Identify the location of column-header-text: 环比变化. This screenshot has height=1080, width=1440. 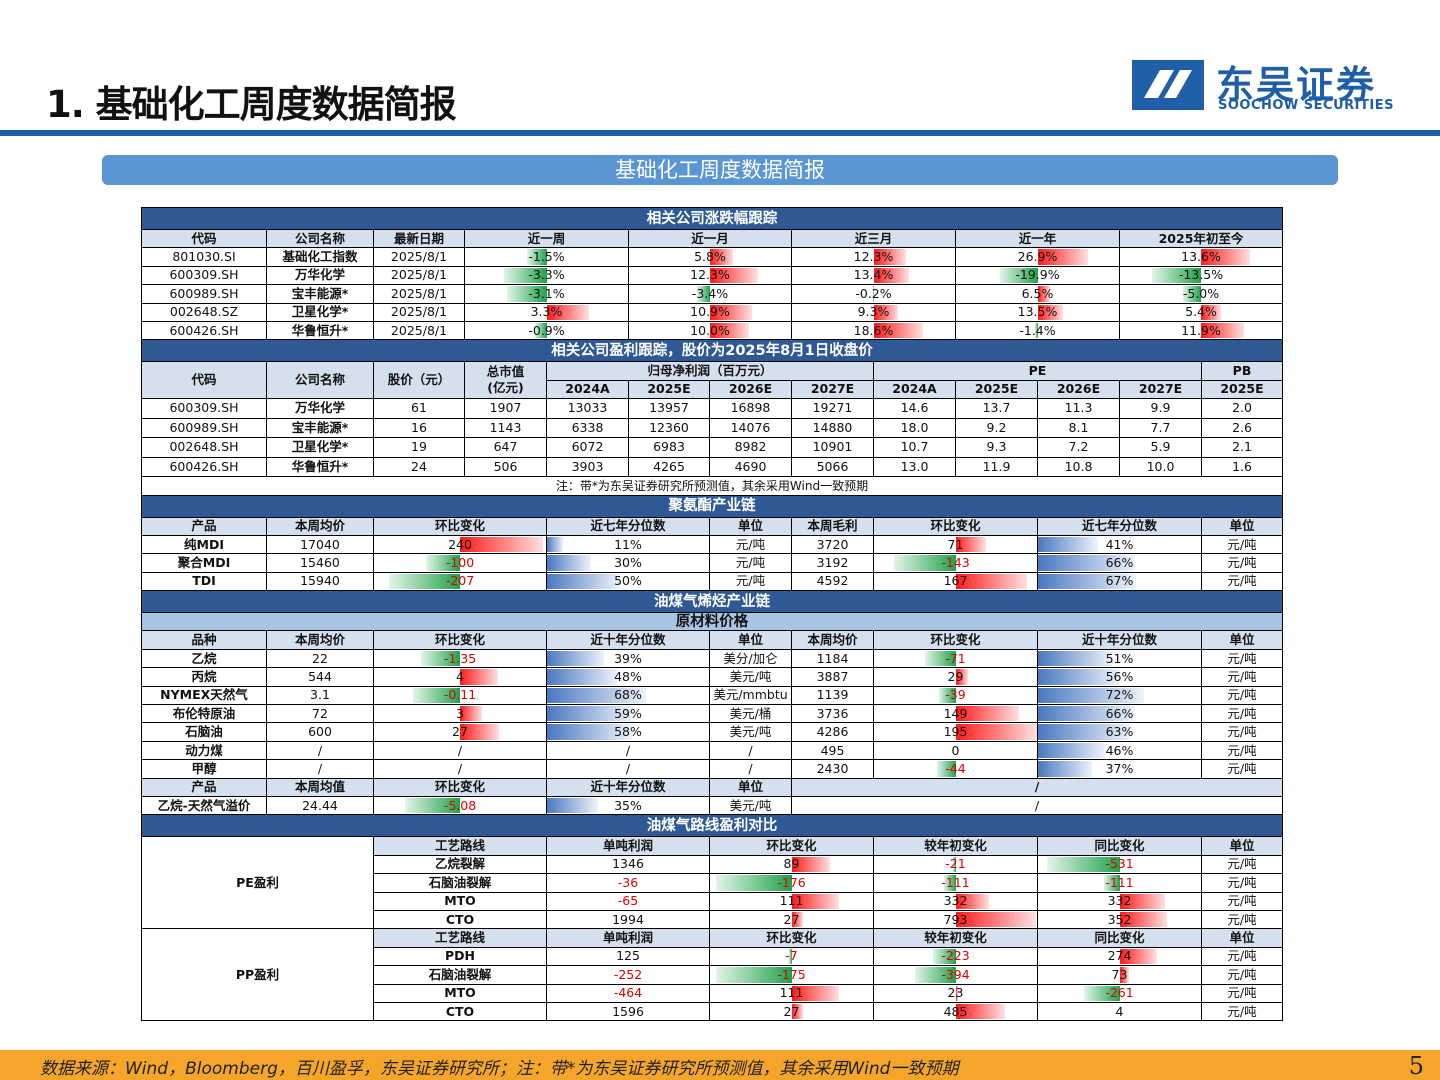
(791, 846).